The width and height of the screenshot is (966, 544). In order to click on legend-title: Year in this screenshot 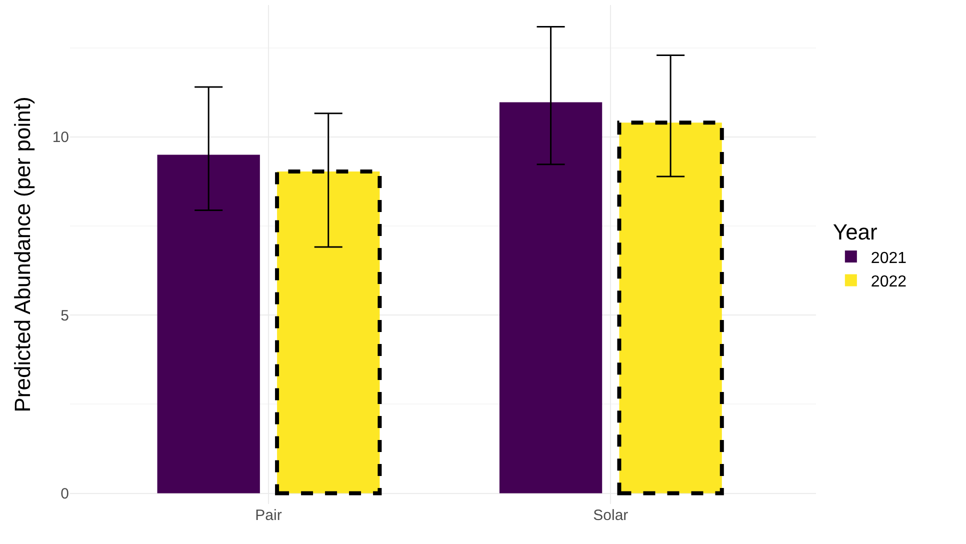, I will do `click(855, 232)`.